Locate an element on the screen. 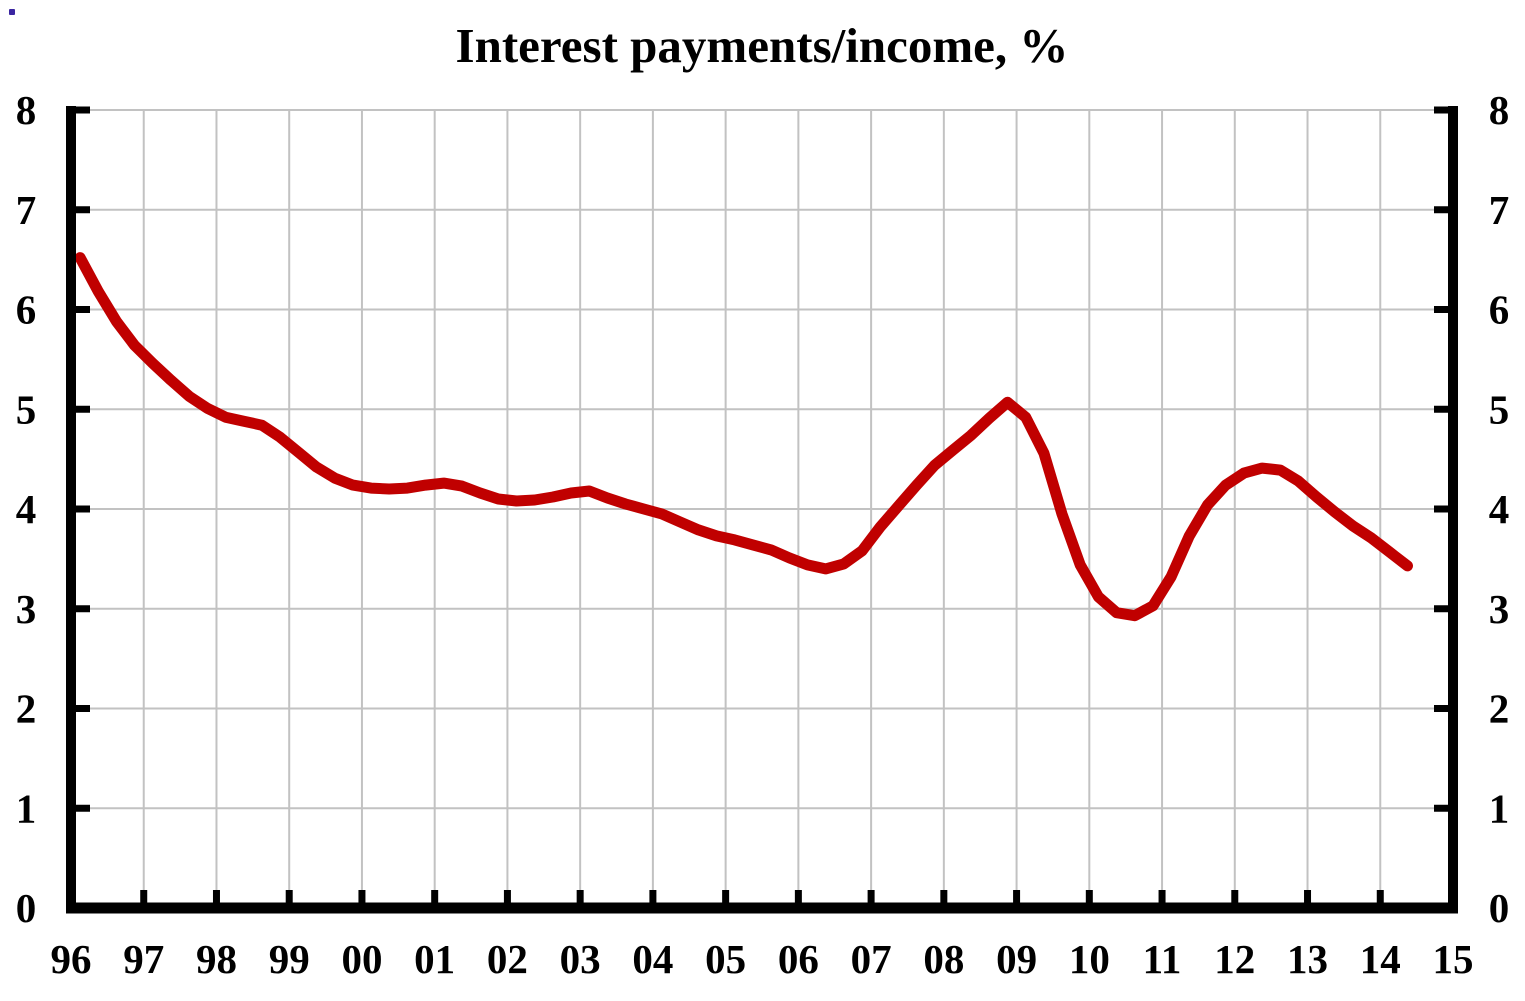 The width and height of the screenshot is (1525, 1001). y-axis-left-label: 1 is located at coordinates (26, 808).